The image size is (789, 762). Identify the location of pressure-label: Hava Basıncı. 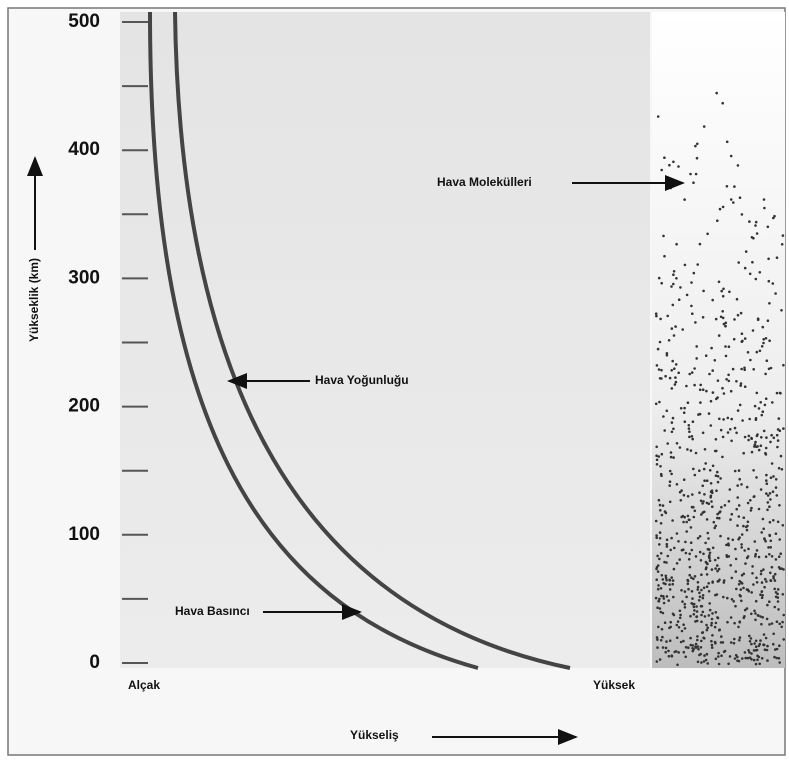
(212, 611).